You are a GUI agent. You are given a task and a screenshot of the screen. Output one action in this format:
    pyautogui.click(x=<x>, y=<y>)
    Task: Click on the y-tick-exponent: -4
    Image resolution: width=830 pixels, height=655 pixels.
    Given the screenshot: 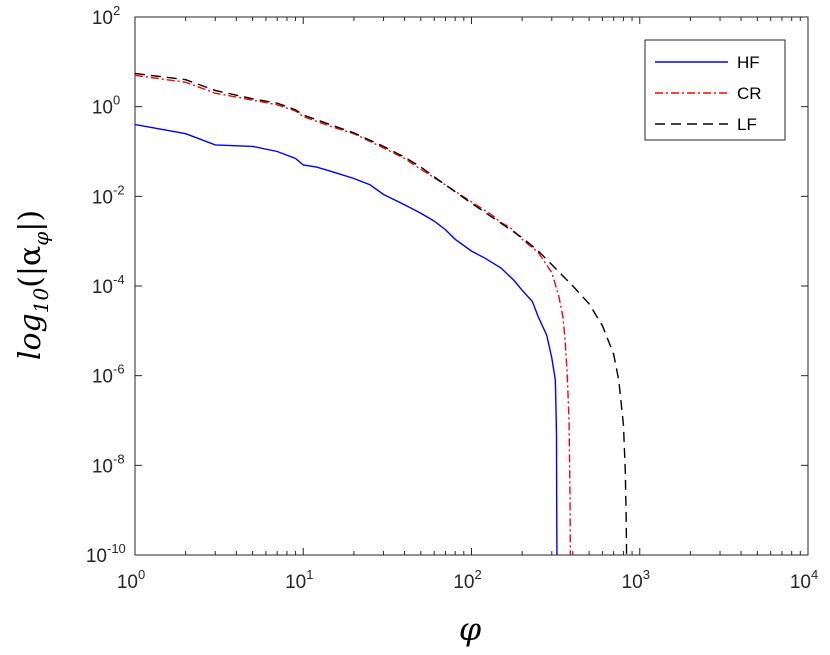 What is the action you would take?
    pyautogui.click(x=119, y=279)
    